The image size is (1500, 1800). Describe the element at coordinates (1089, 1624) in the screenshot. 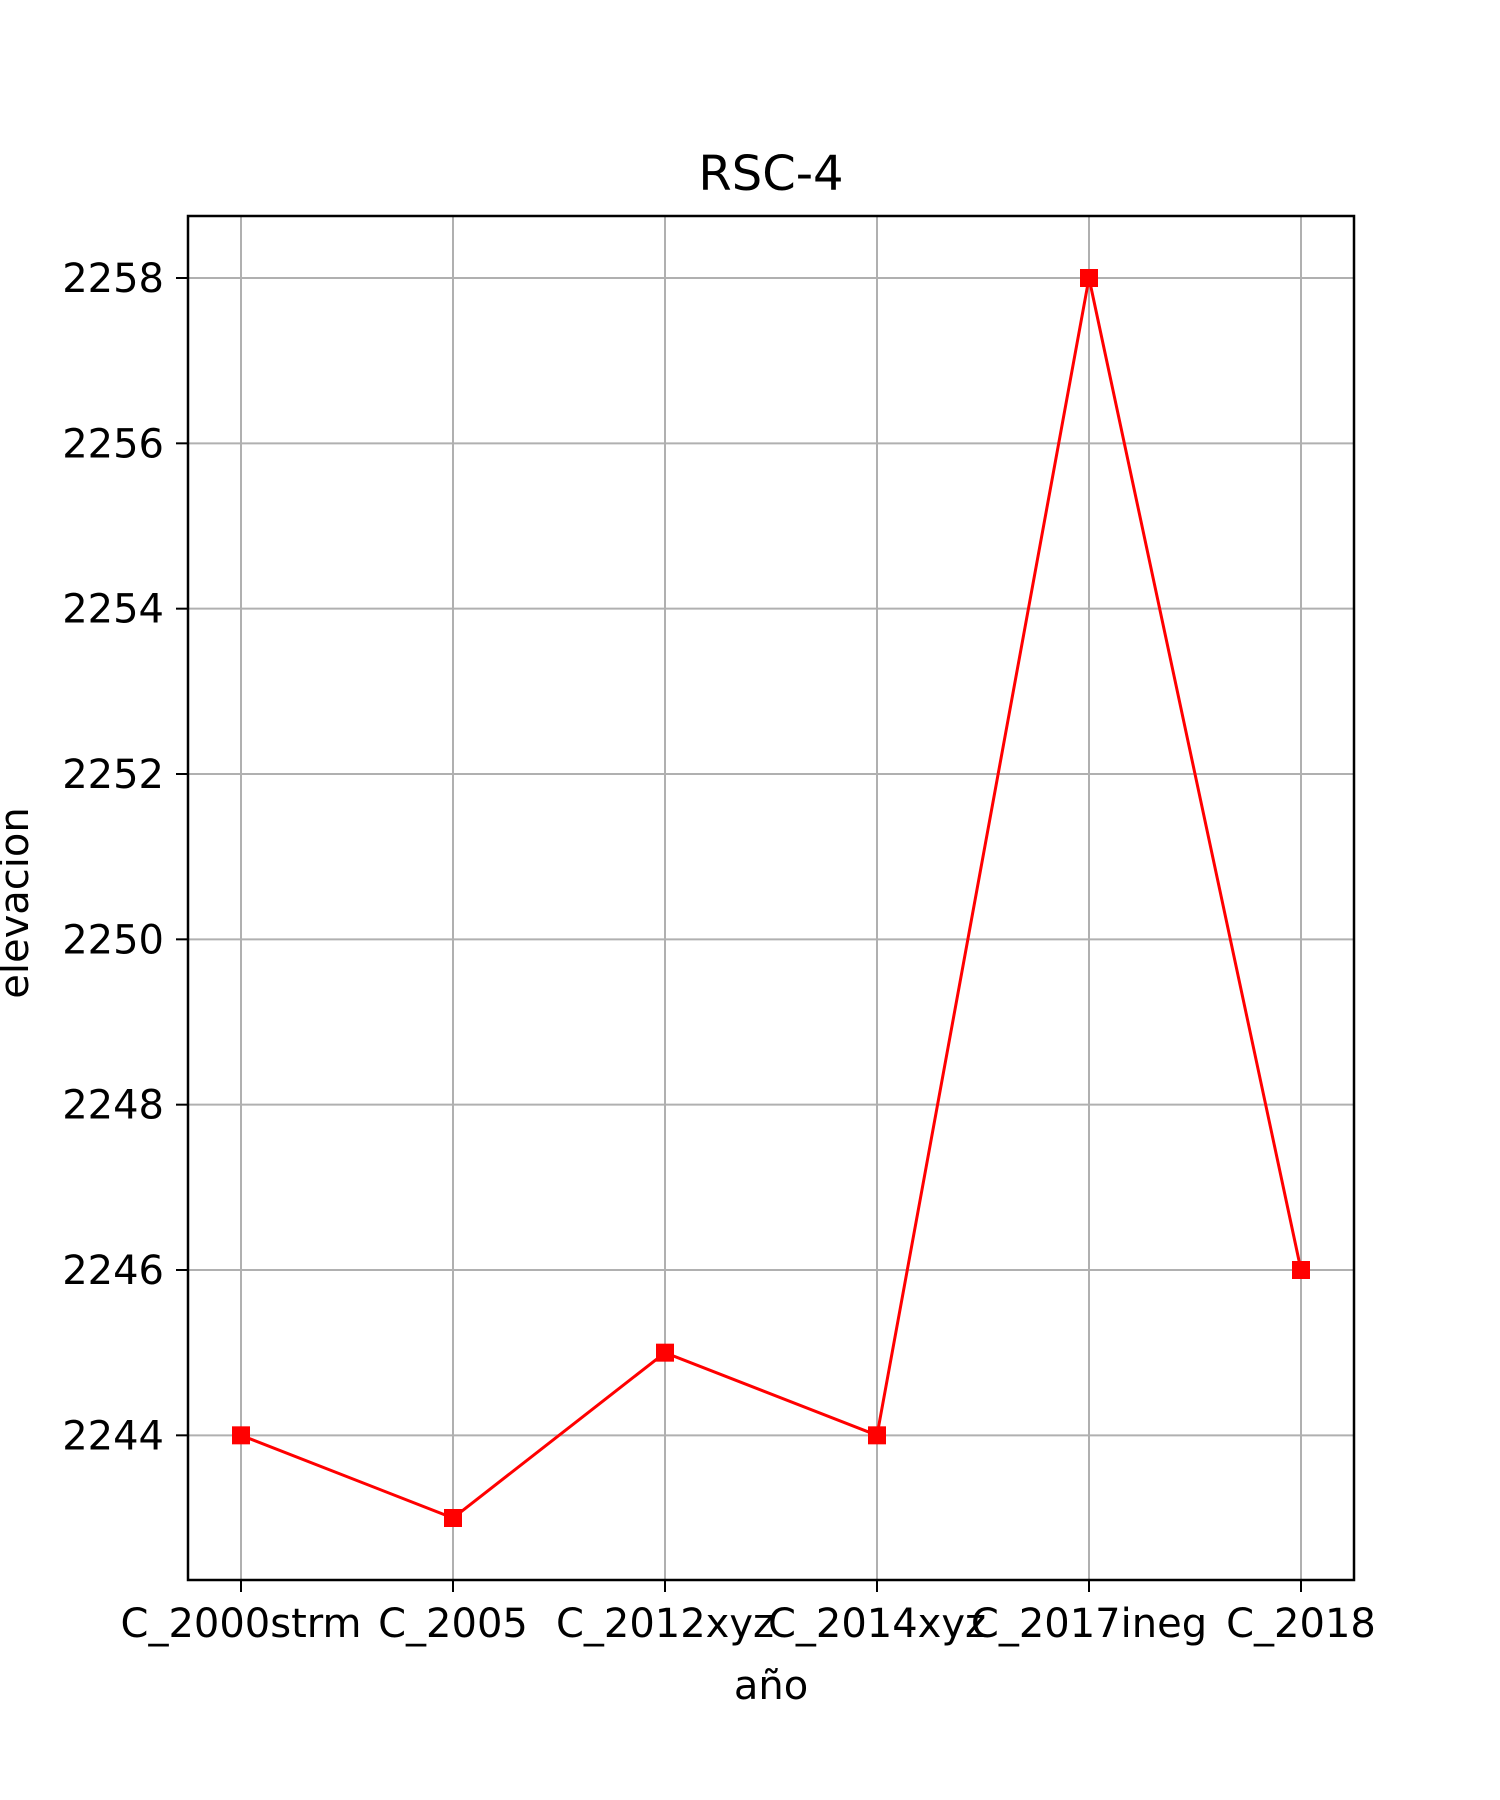

I see `x-tick-label: C_2017ineg` at that location.